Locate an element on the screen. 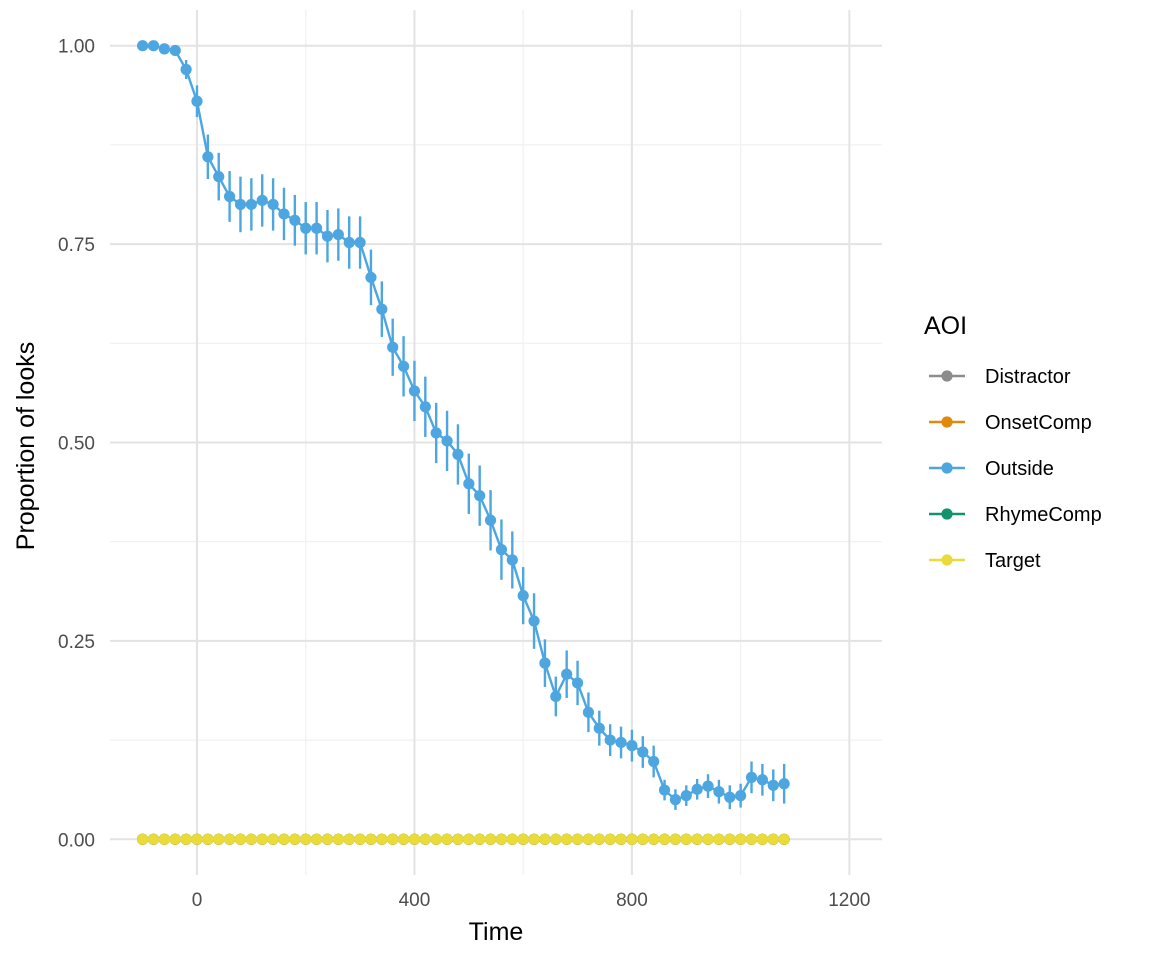 This screenshot has width=1152, height=960. x-tick-label: 0 is located at coordinates (197, 900).